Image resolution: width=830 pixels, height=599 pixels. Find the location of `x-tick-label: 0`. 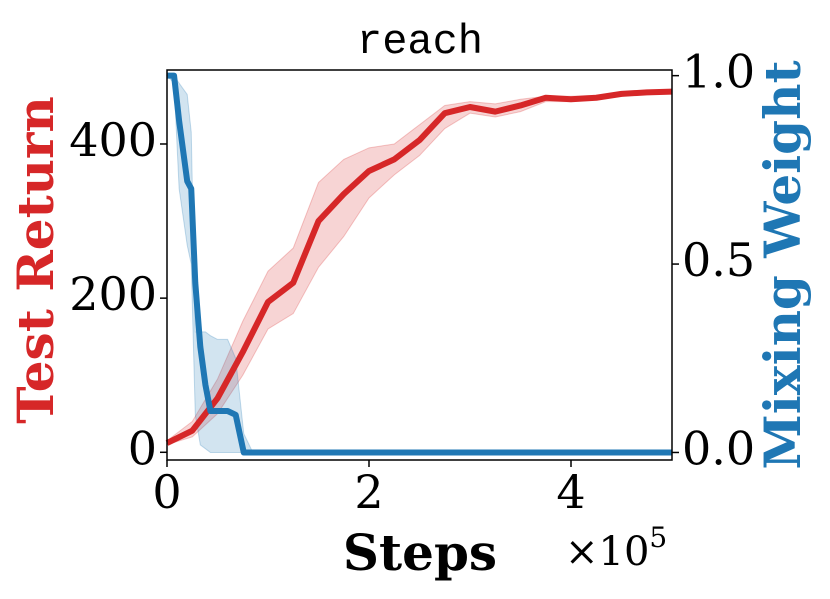

x-tick-label: 0 is located at coordinates (166, 492).